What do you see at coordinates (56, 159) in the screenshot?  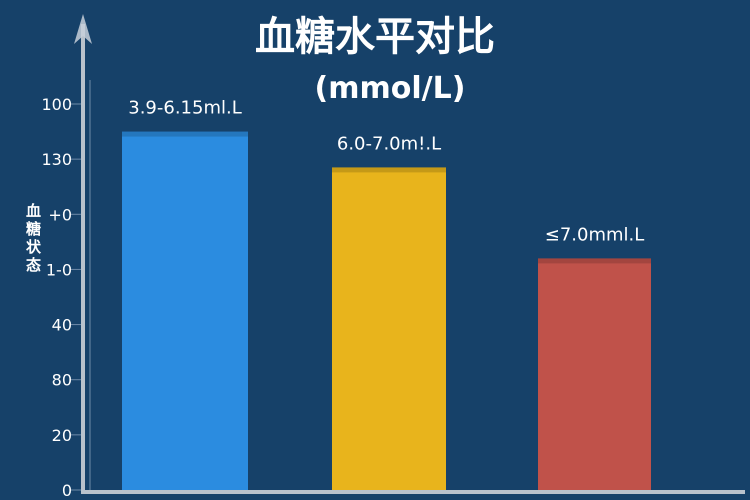 I see `y-tick-label: 130` at bounding box center [56, 159].